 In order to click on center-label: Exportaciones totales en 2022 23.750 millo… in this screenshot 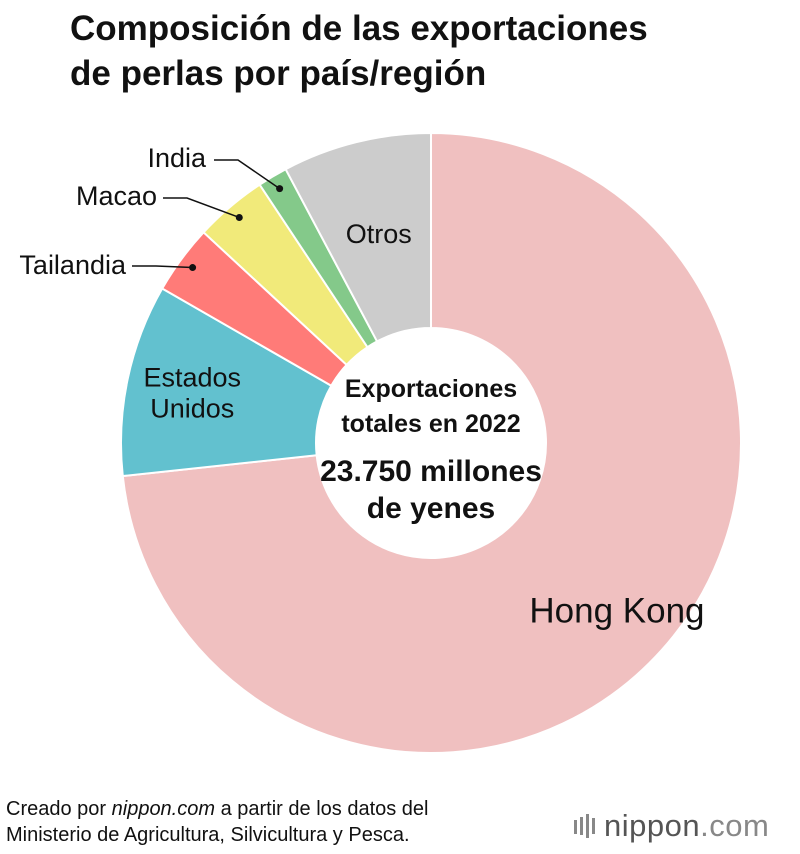, I will do `click(431, 450)`.